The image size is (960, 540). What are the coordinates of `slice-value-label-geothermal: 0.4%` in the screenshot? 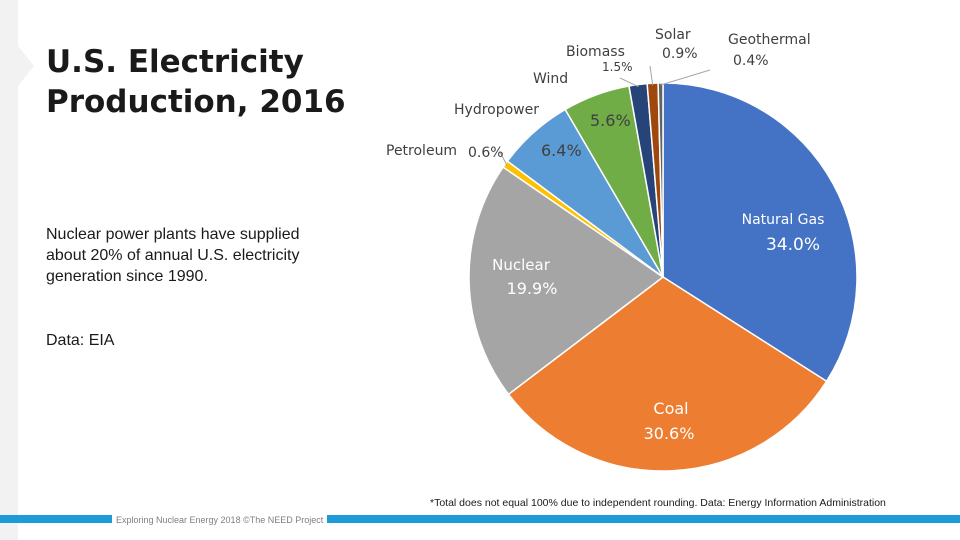 It's located at (751, 61).